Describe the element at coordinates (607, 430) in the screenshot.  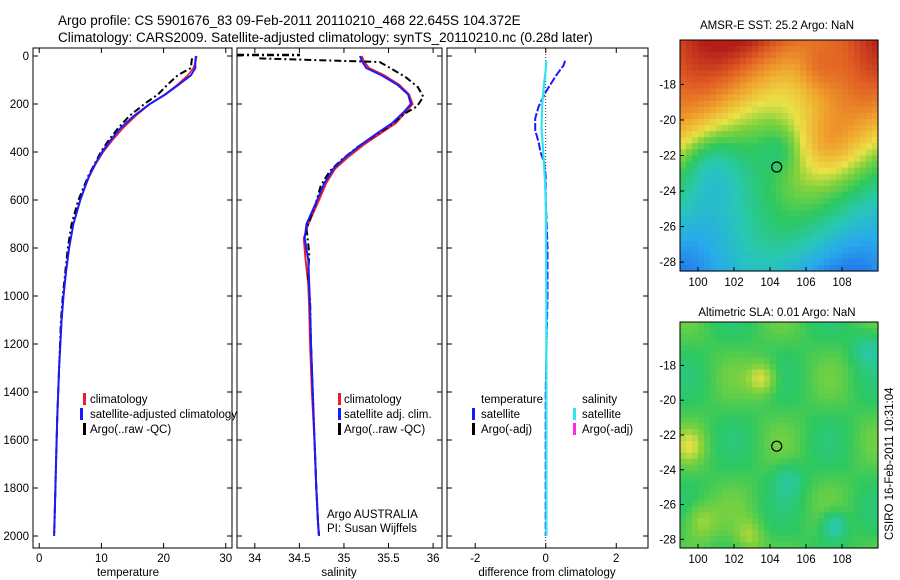
I see `legend-label-sal-argo: Argo(-adj)` at that location.